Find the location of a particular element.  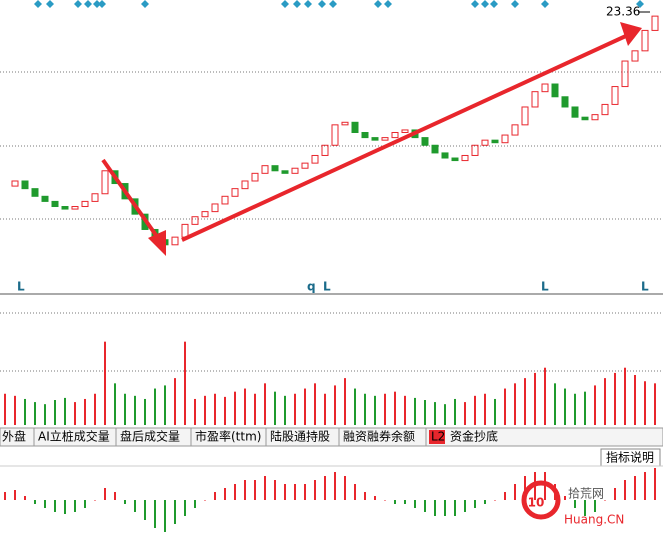

tab-label: L2 is located at coordinates (438, 437).